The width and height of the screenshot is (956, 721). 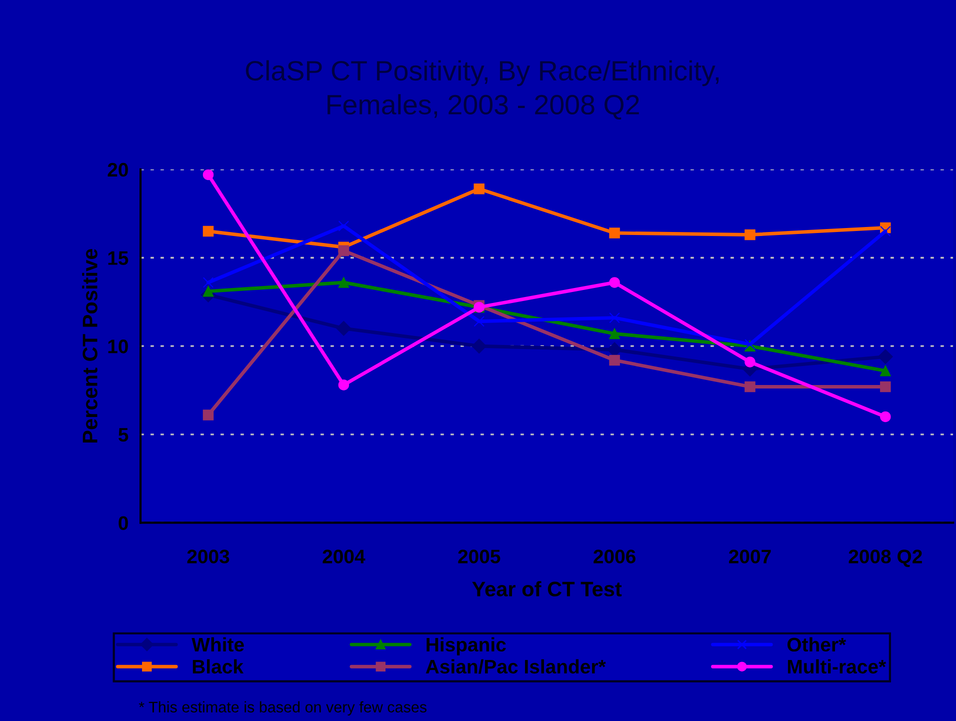 I want to click on y-tick-label: 5, so click(x=123, y=435).